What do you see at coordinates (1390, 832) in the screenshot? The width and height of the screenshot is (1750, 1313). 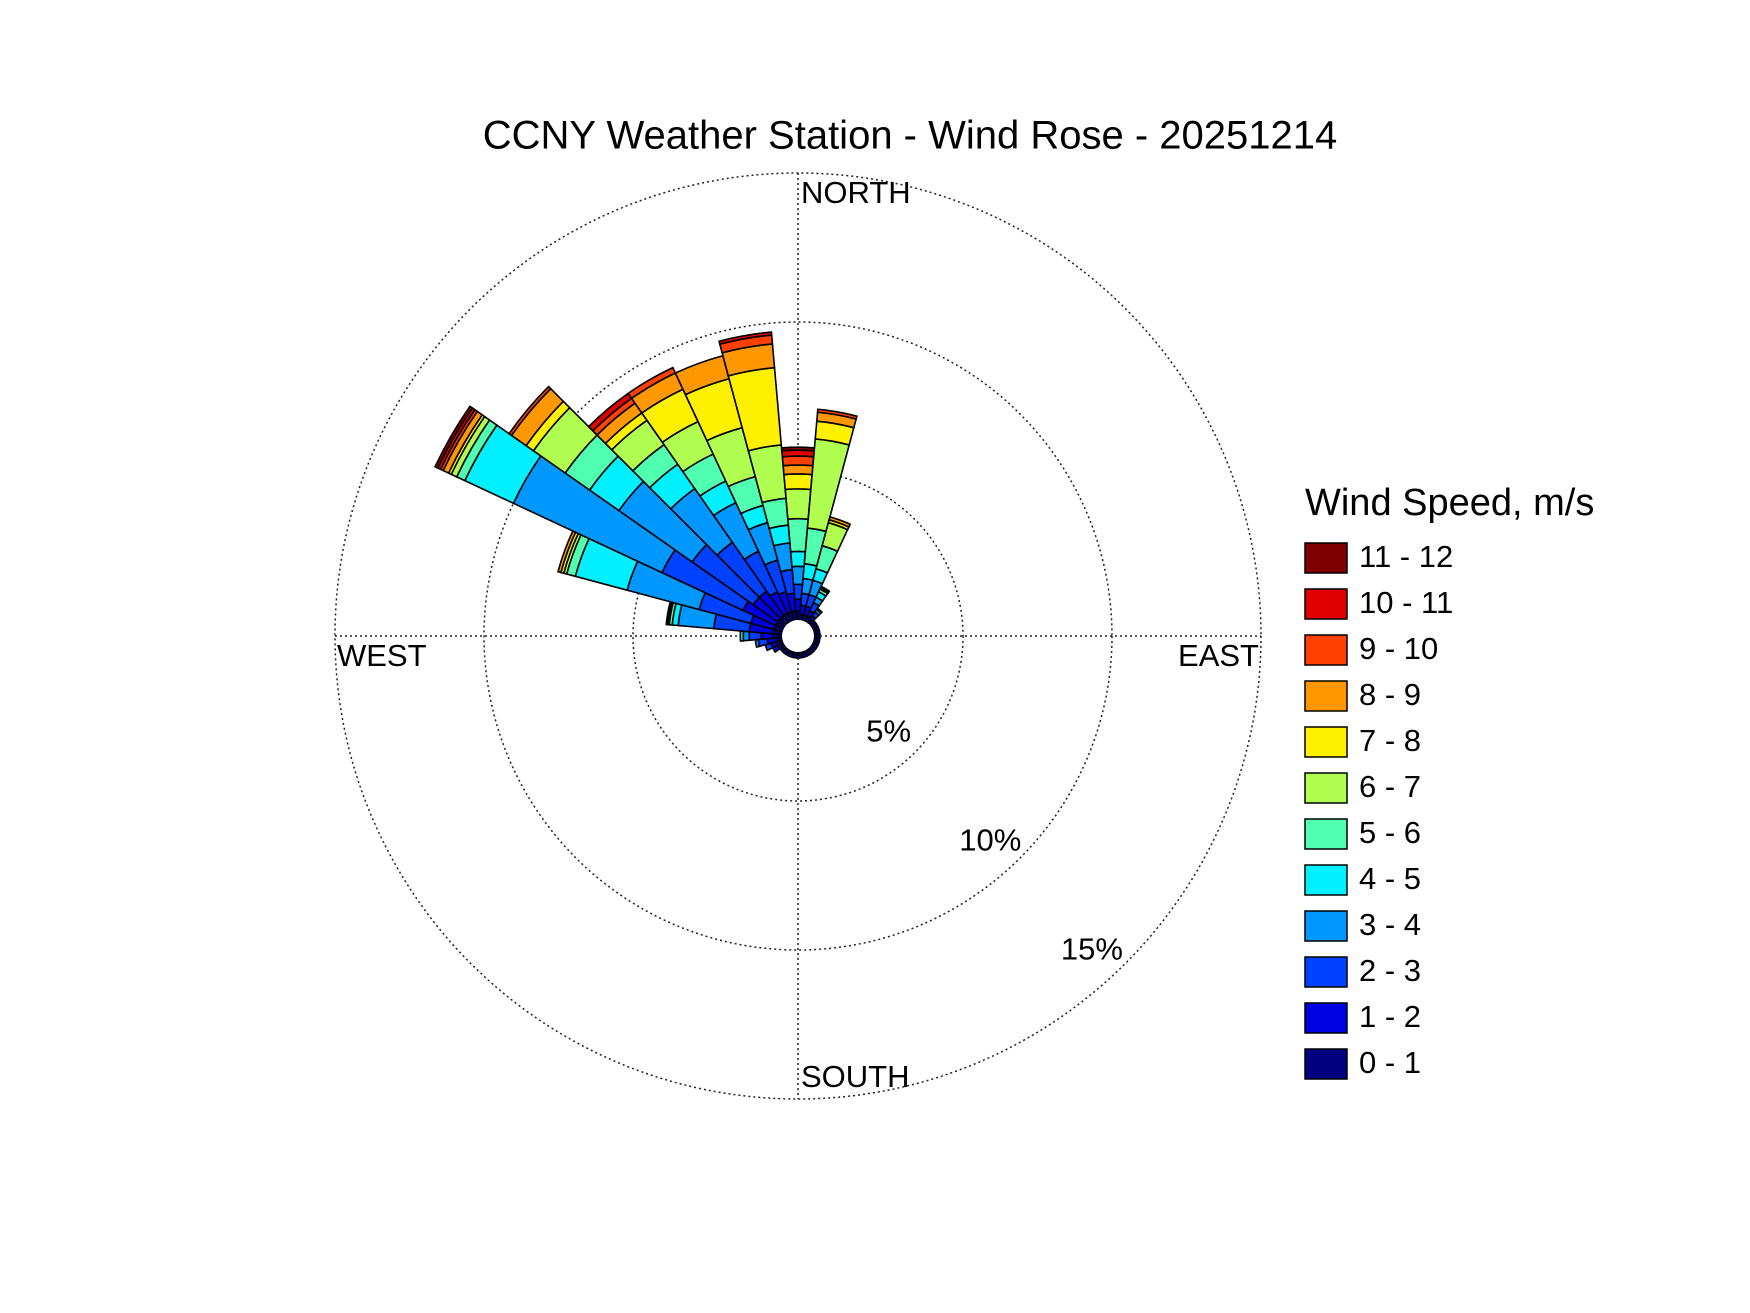 I see `legend-label: 5 - 6` at bounding box center [1390, 832].